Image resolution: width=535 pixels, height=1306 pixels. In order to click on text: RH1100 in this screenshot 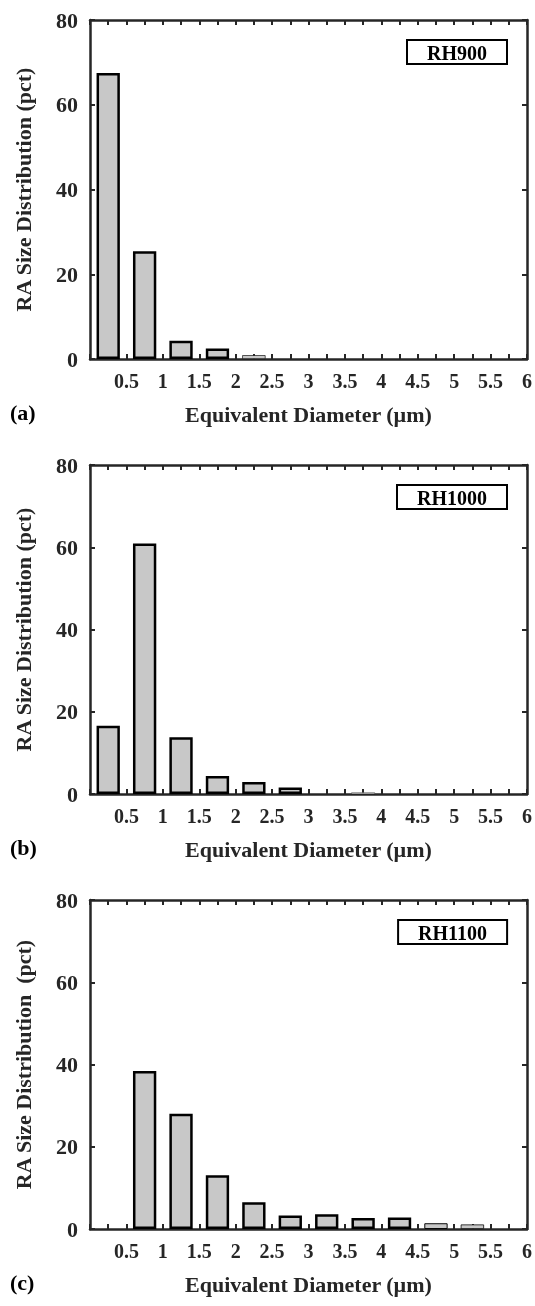, I will do `click(453, 933)`.